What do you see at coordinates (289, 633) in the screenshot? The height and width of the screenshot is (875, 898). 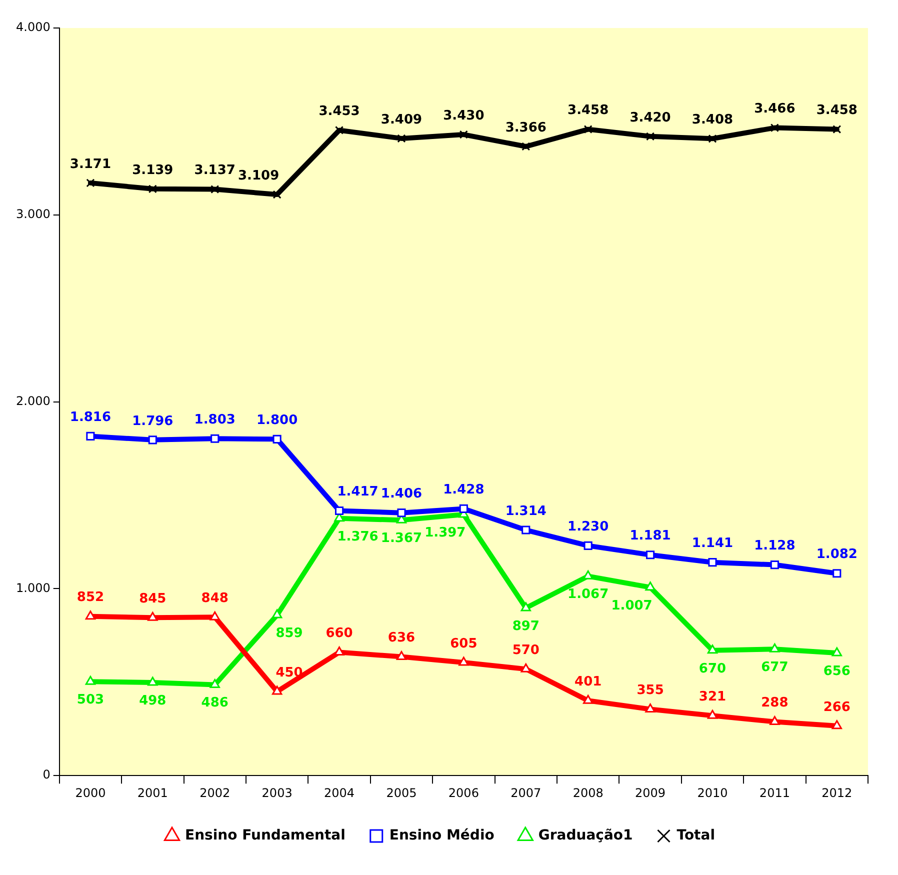 I see `data-label: 859` at bounding box center [289, 633].